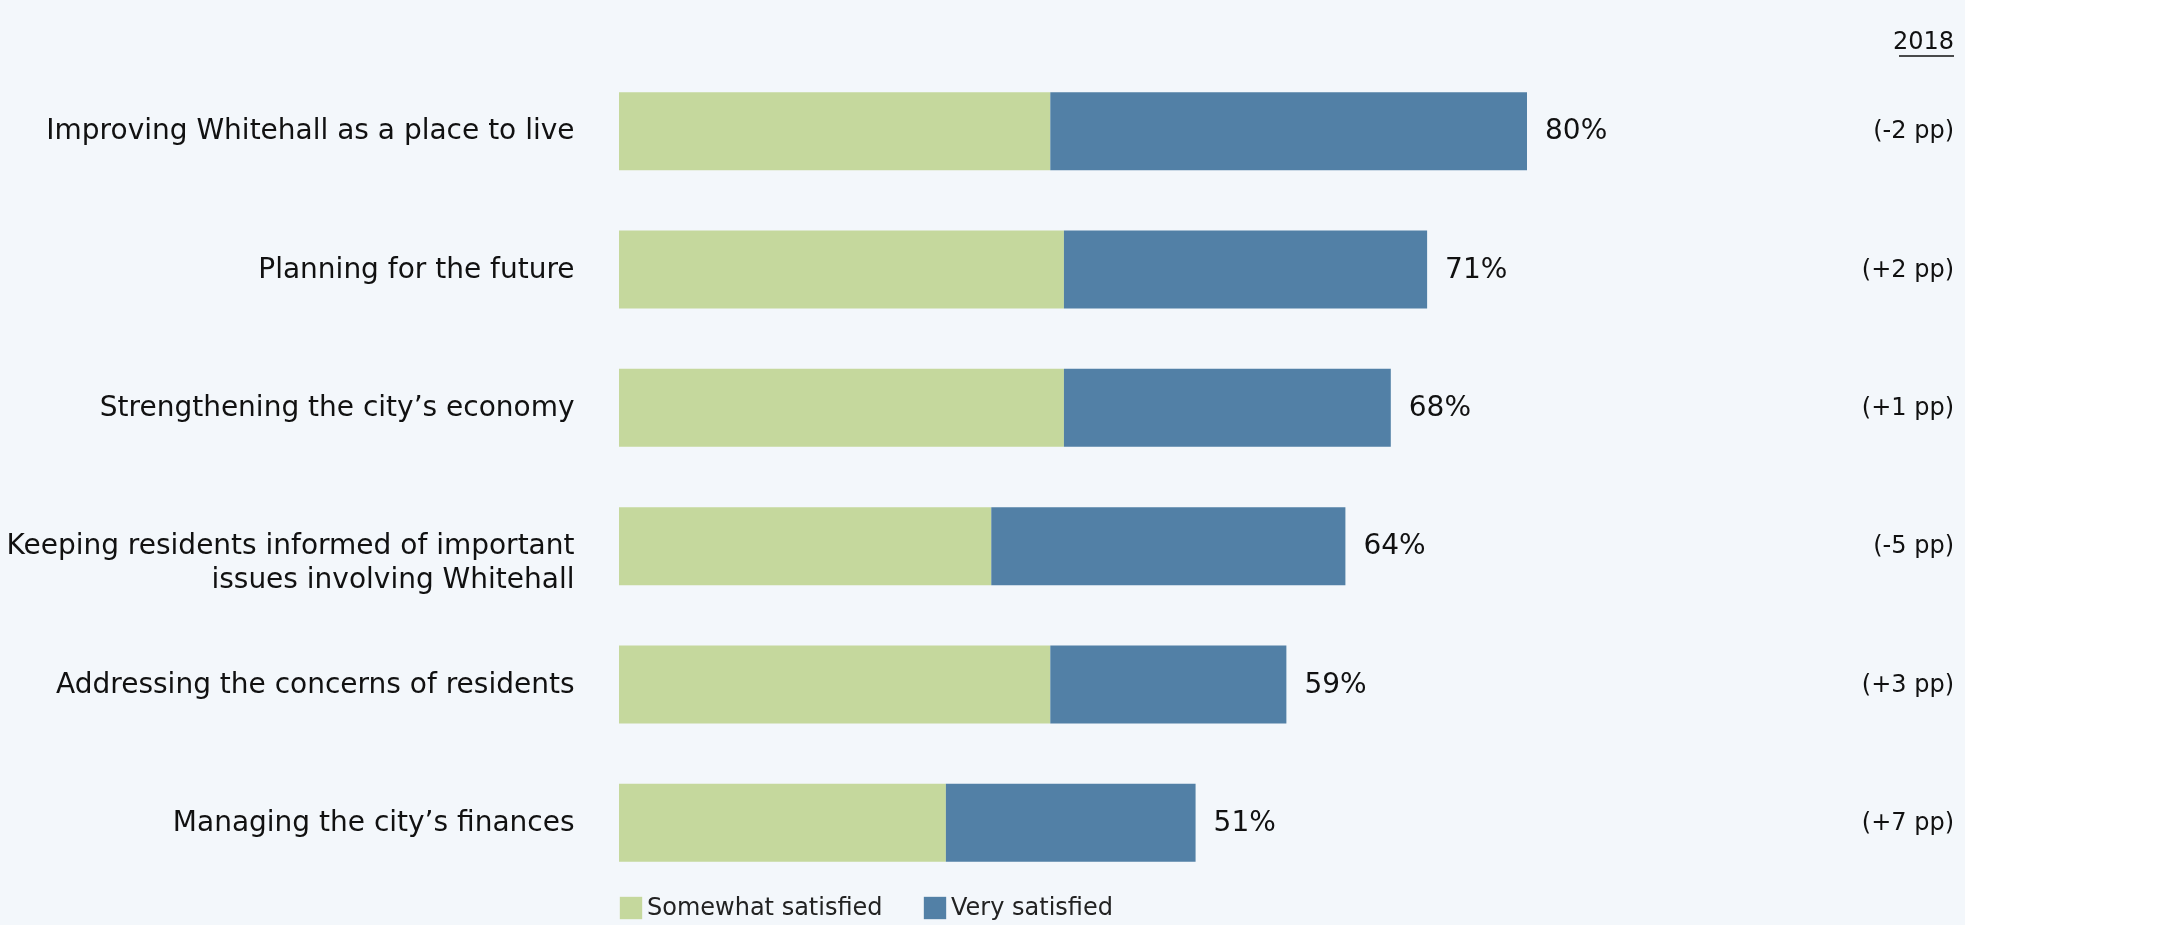  I want to click on y-tick-label: Keeping residents informed of important issues involving Whitehall, so click(290, 562).